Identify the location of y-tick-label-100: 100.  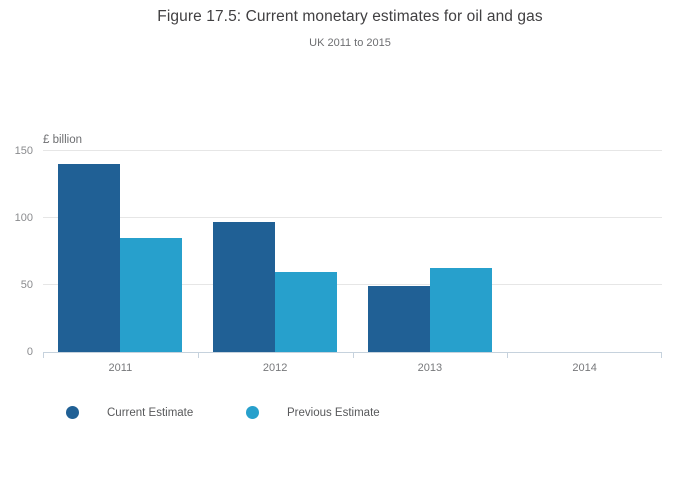
(23, 218).